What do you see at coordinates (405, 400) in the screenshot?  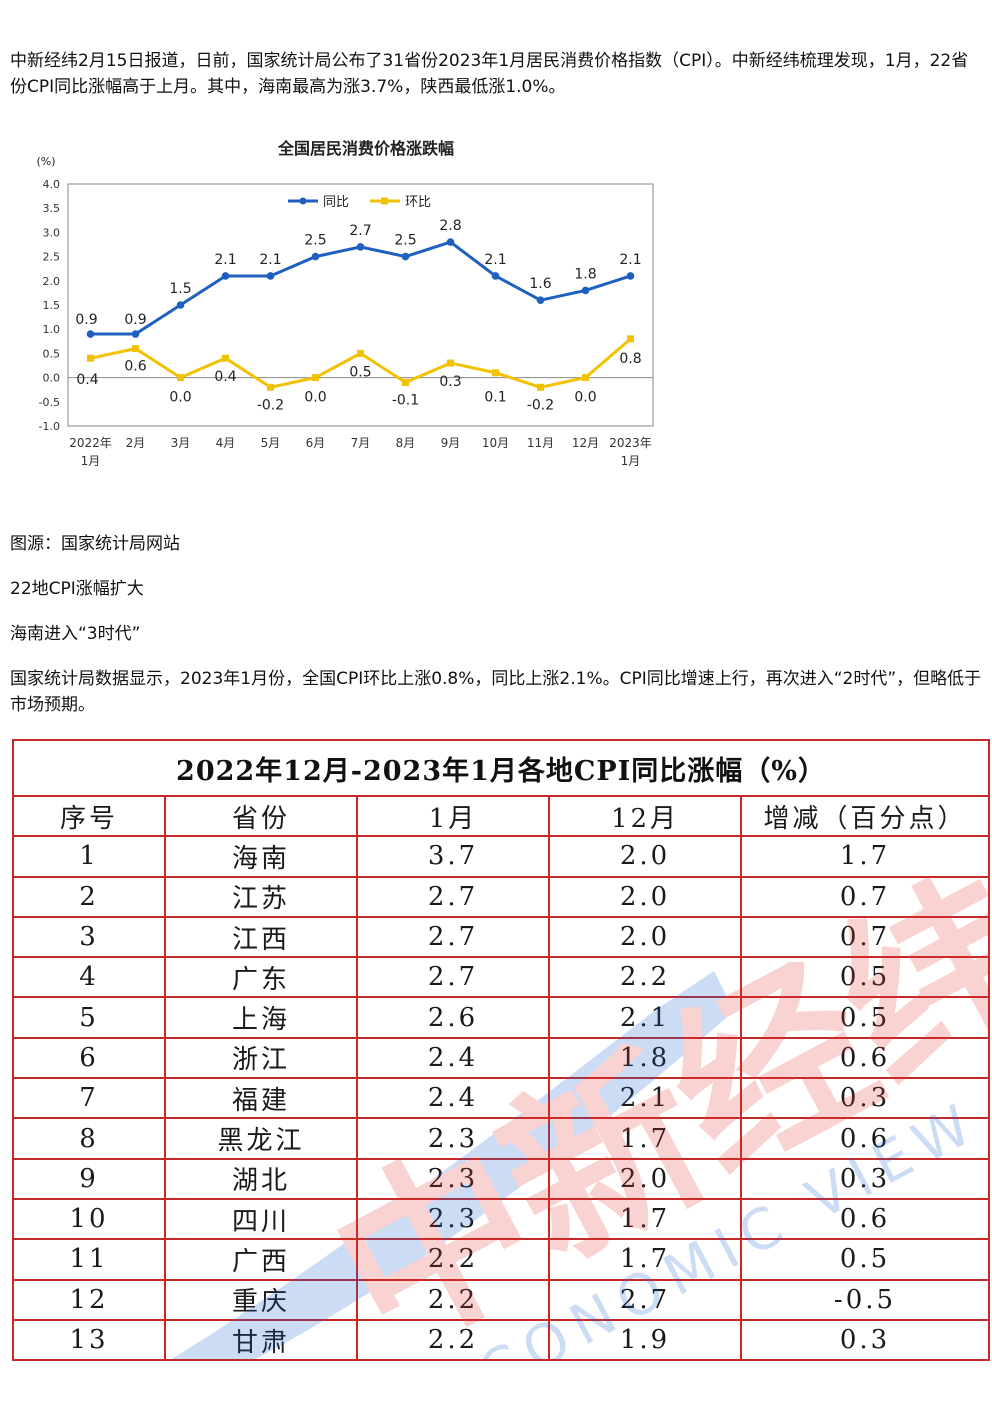 I see `mom-data-label: -0.1` at bounding box center [405, 400].